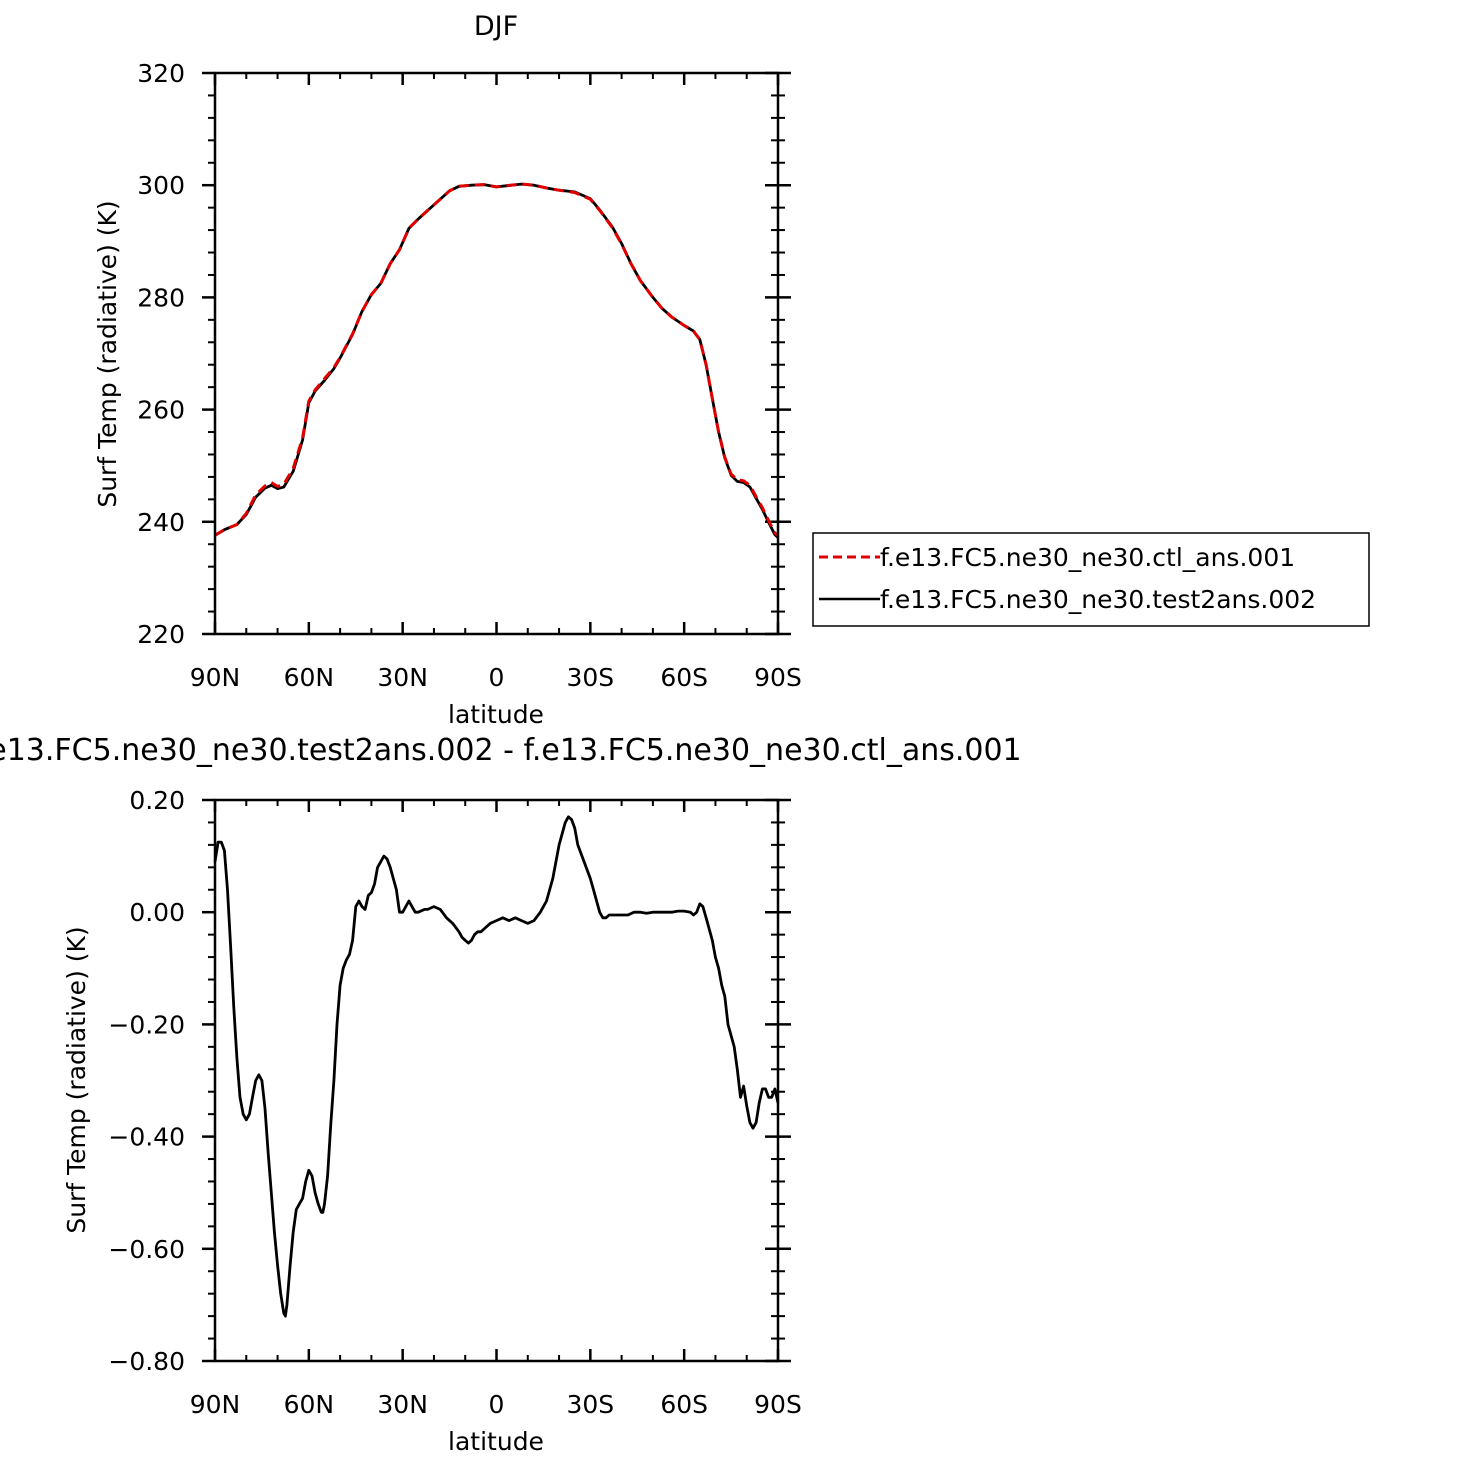 Image resolution: width=1464 pixels, height=1463 pixels. What do you see at coordinates (402, 677) in the screenshot?
I see `top-x-tick-label: 30N` at bounding box center [402, 677].